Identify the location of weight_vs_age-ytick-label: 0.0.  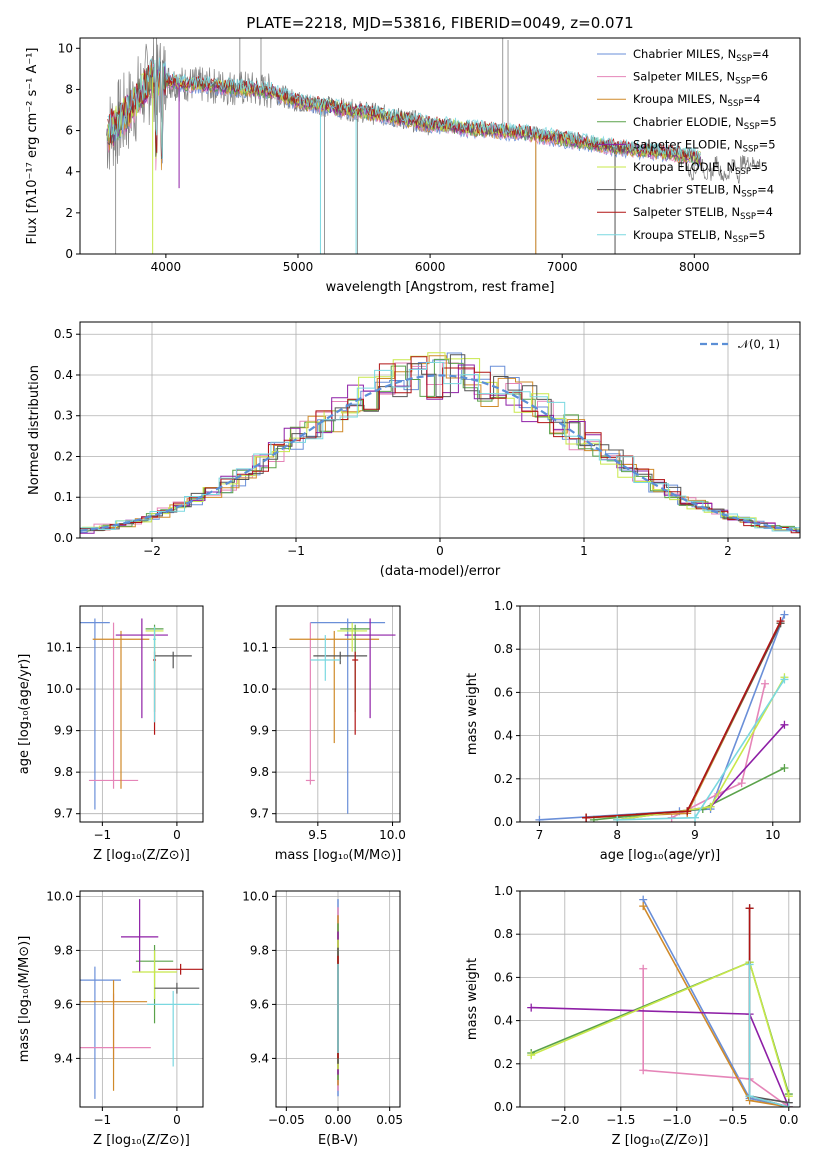
(503, 822).